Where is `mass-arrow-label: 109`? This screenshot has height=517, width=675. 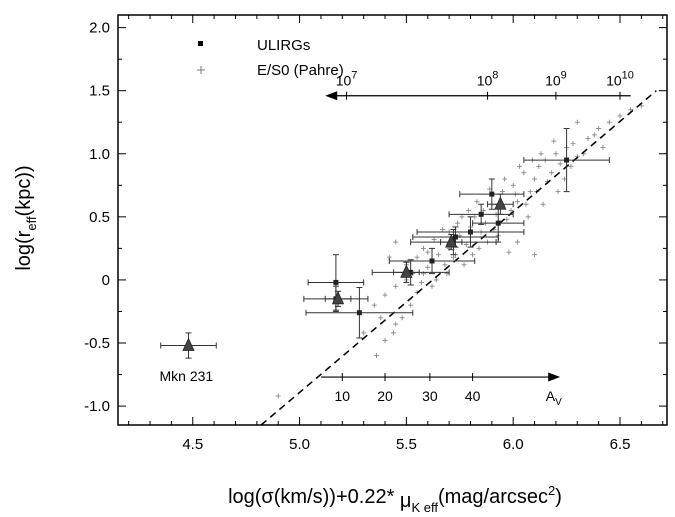 mass-arrow-label: 109 is located at coordinates (556, 79).